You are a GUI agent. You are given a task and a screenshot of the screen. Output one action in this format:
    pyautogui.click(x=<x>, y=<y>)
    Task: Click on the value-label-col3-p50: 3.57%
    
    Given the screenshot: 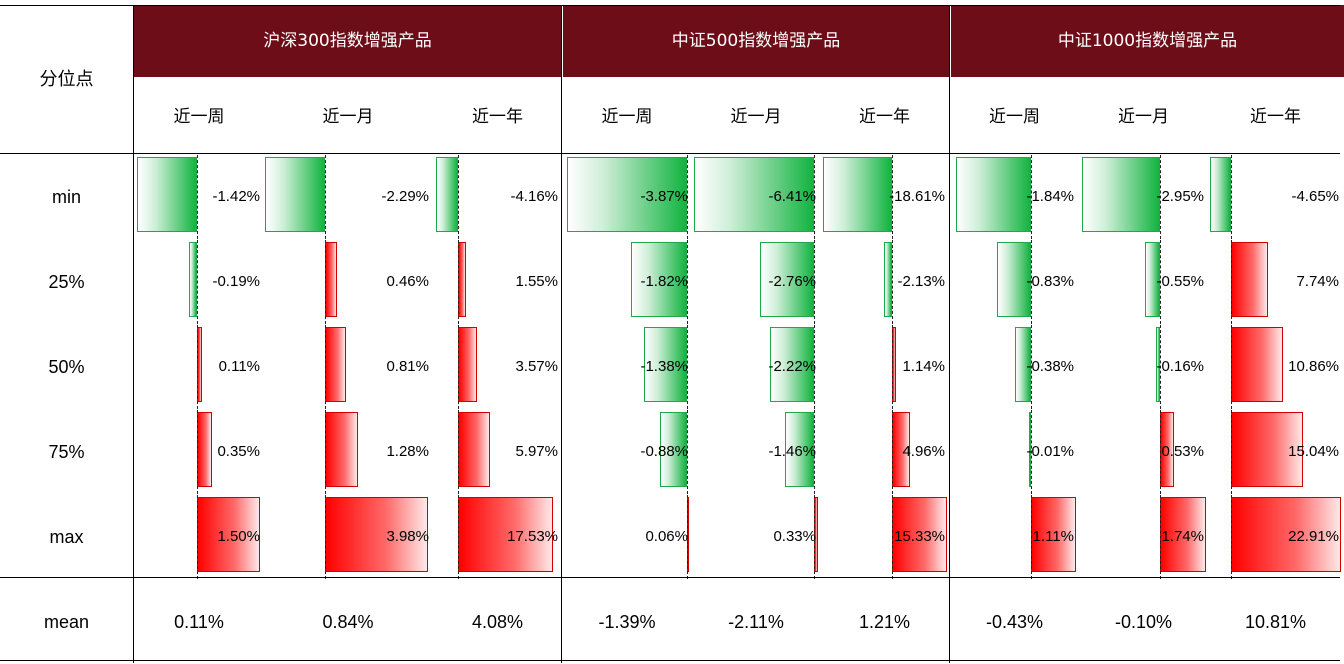 What is the action you would take?
    pyautogui.click(x=536, y=366)
    